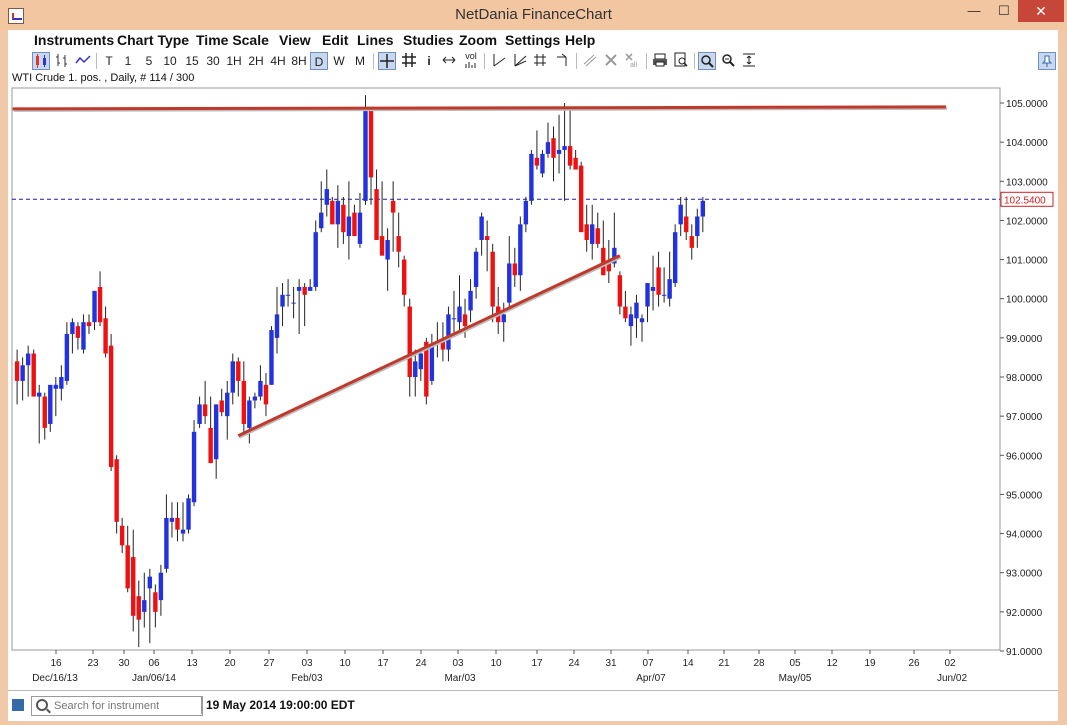 The height and width of the screenshot is (725, 1067). I want to click on trendline-shadow, so click(430, 347).